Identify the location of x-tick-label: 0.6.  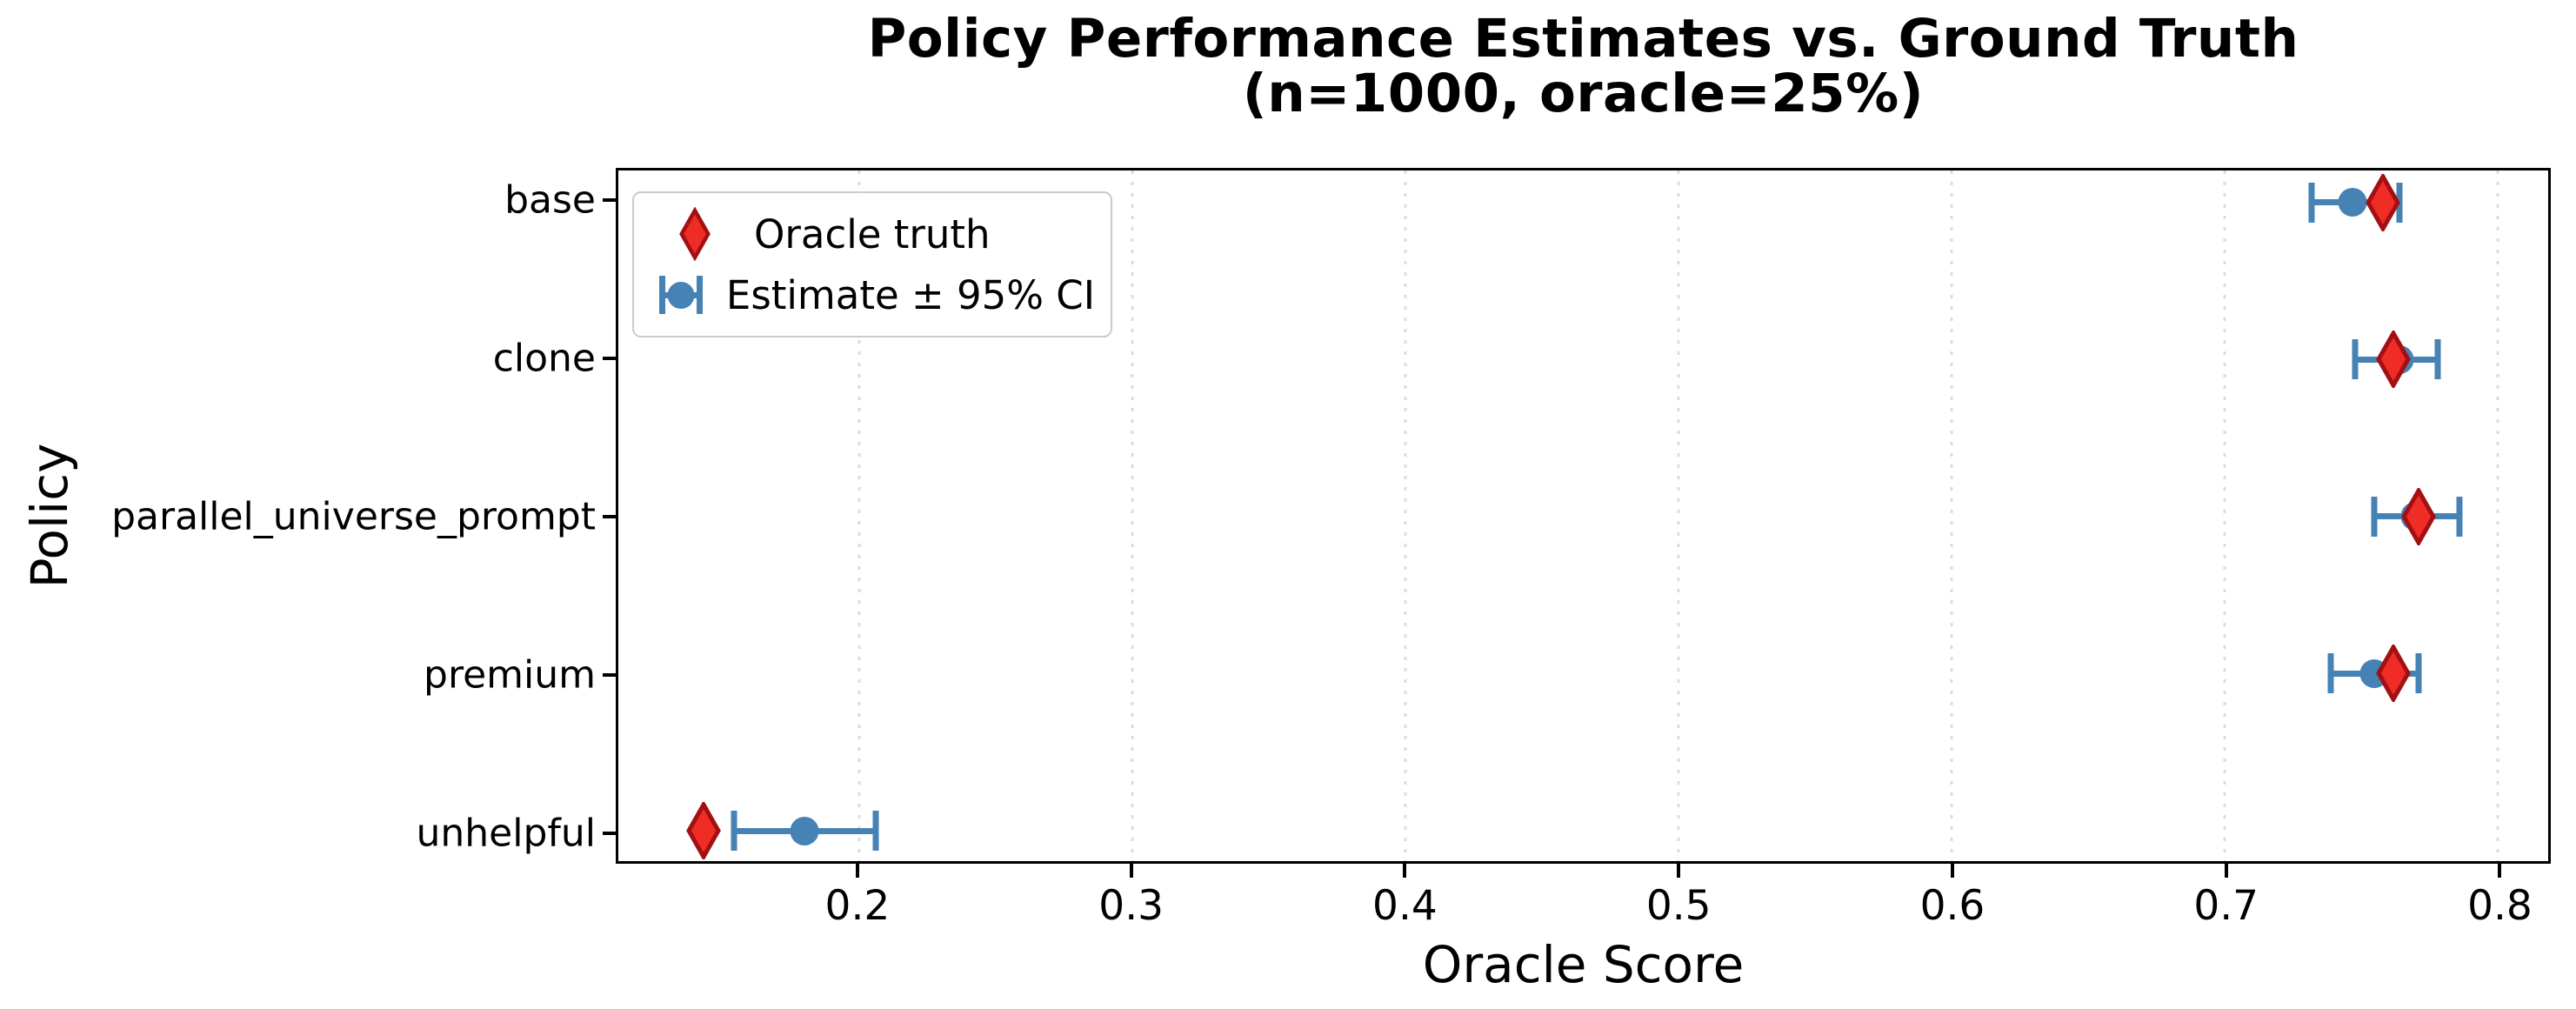
(1952, 906).